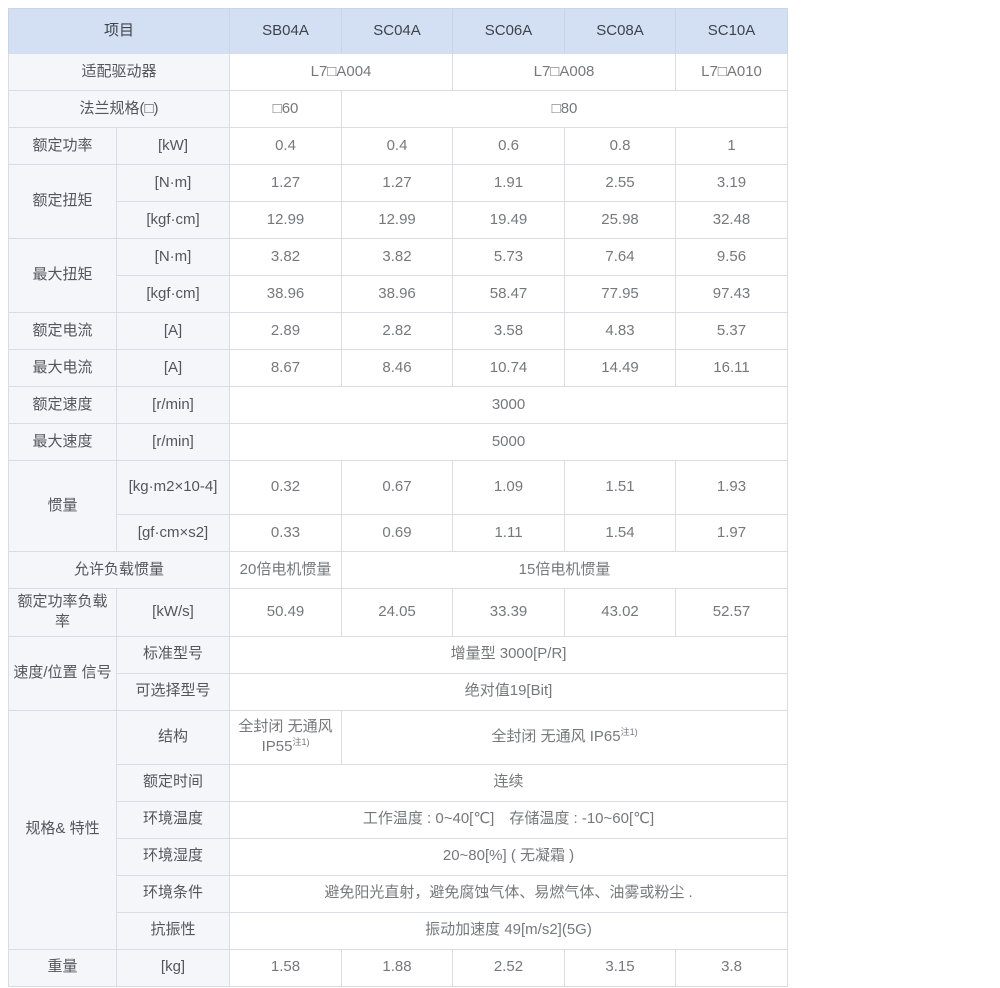 This screenshot has height=988, width=1000. I want to click on cell-rated-power-load-rate: 33.39, so click(509, 612).